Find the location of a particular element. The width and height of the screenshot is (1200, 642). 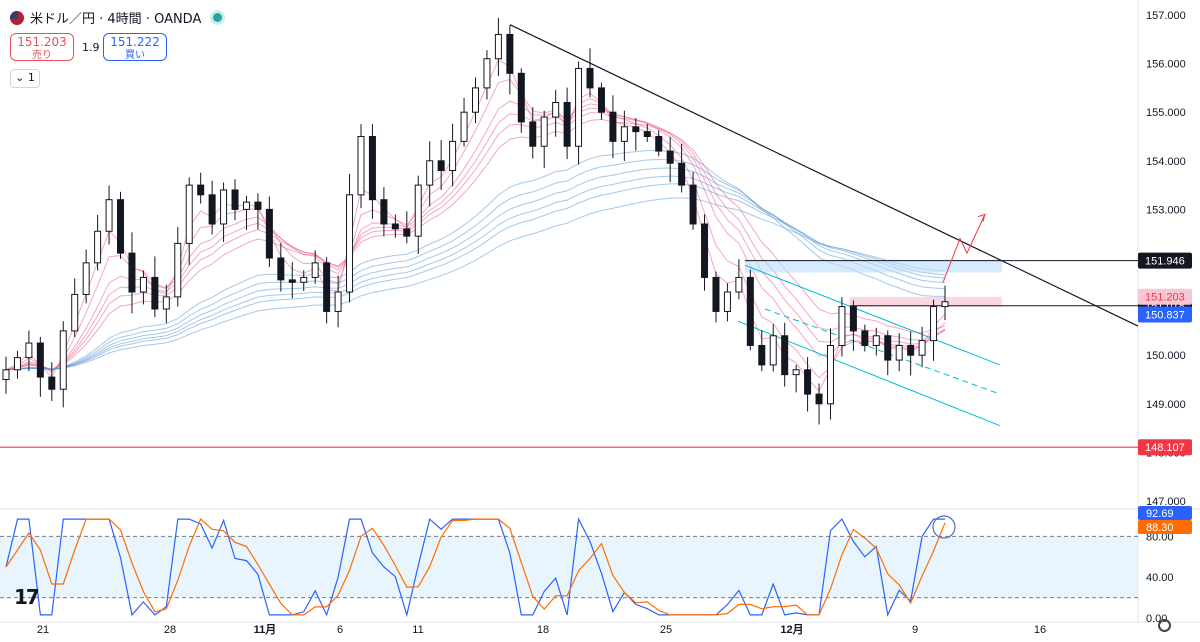

oscillator-tick-label: 80.00 is located at coordinates (1160, 537).